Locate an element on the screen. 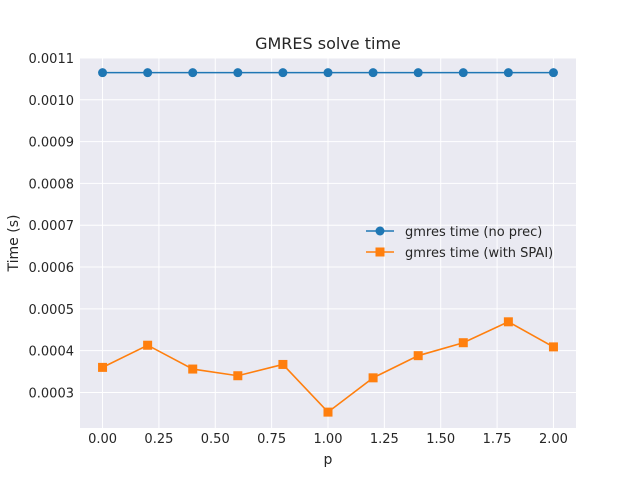 This screenshot has height=484, width=640. x-tick-label: 1.25 is located at coordinates (384, 439).